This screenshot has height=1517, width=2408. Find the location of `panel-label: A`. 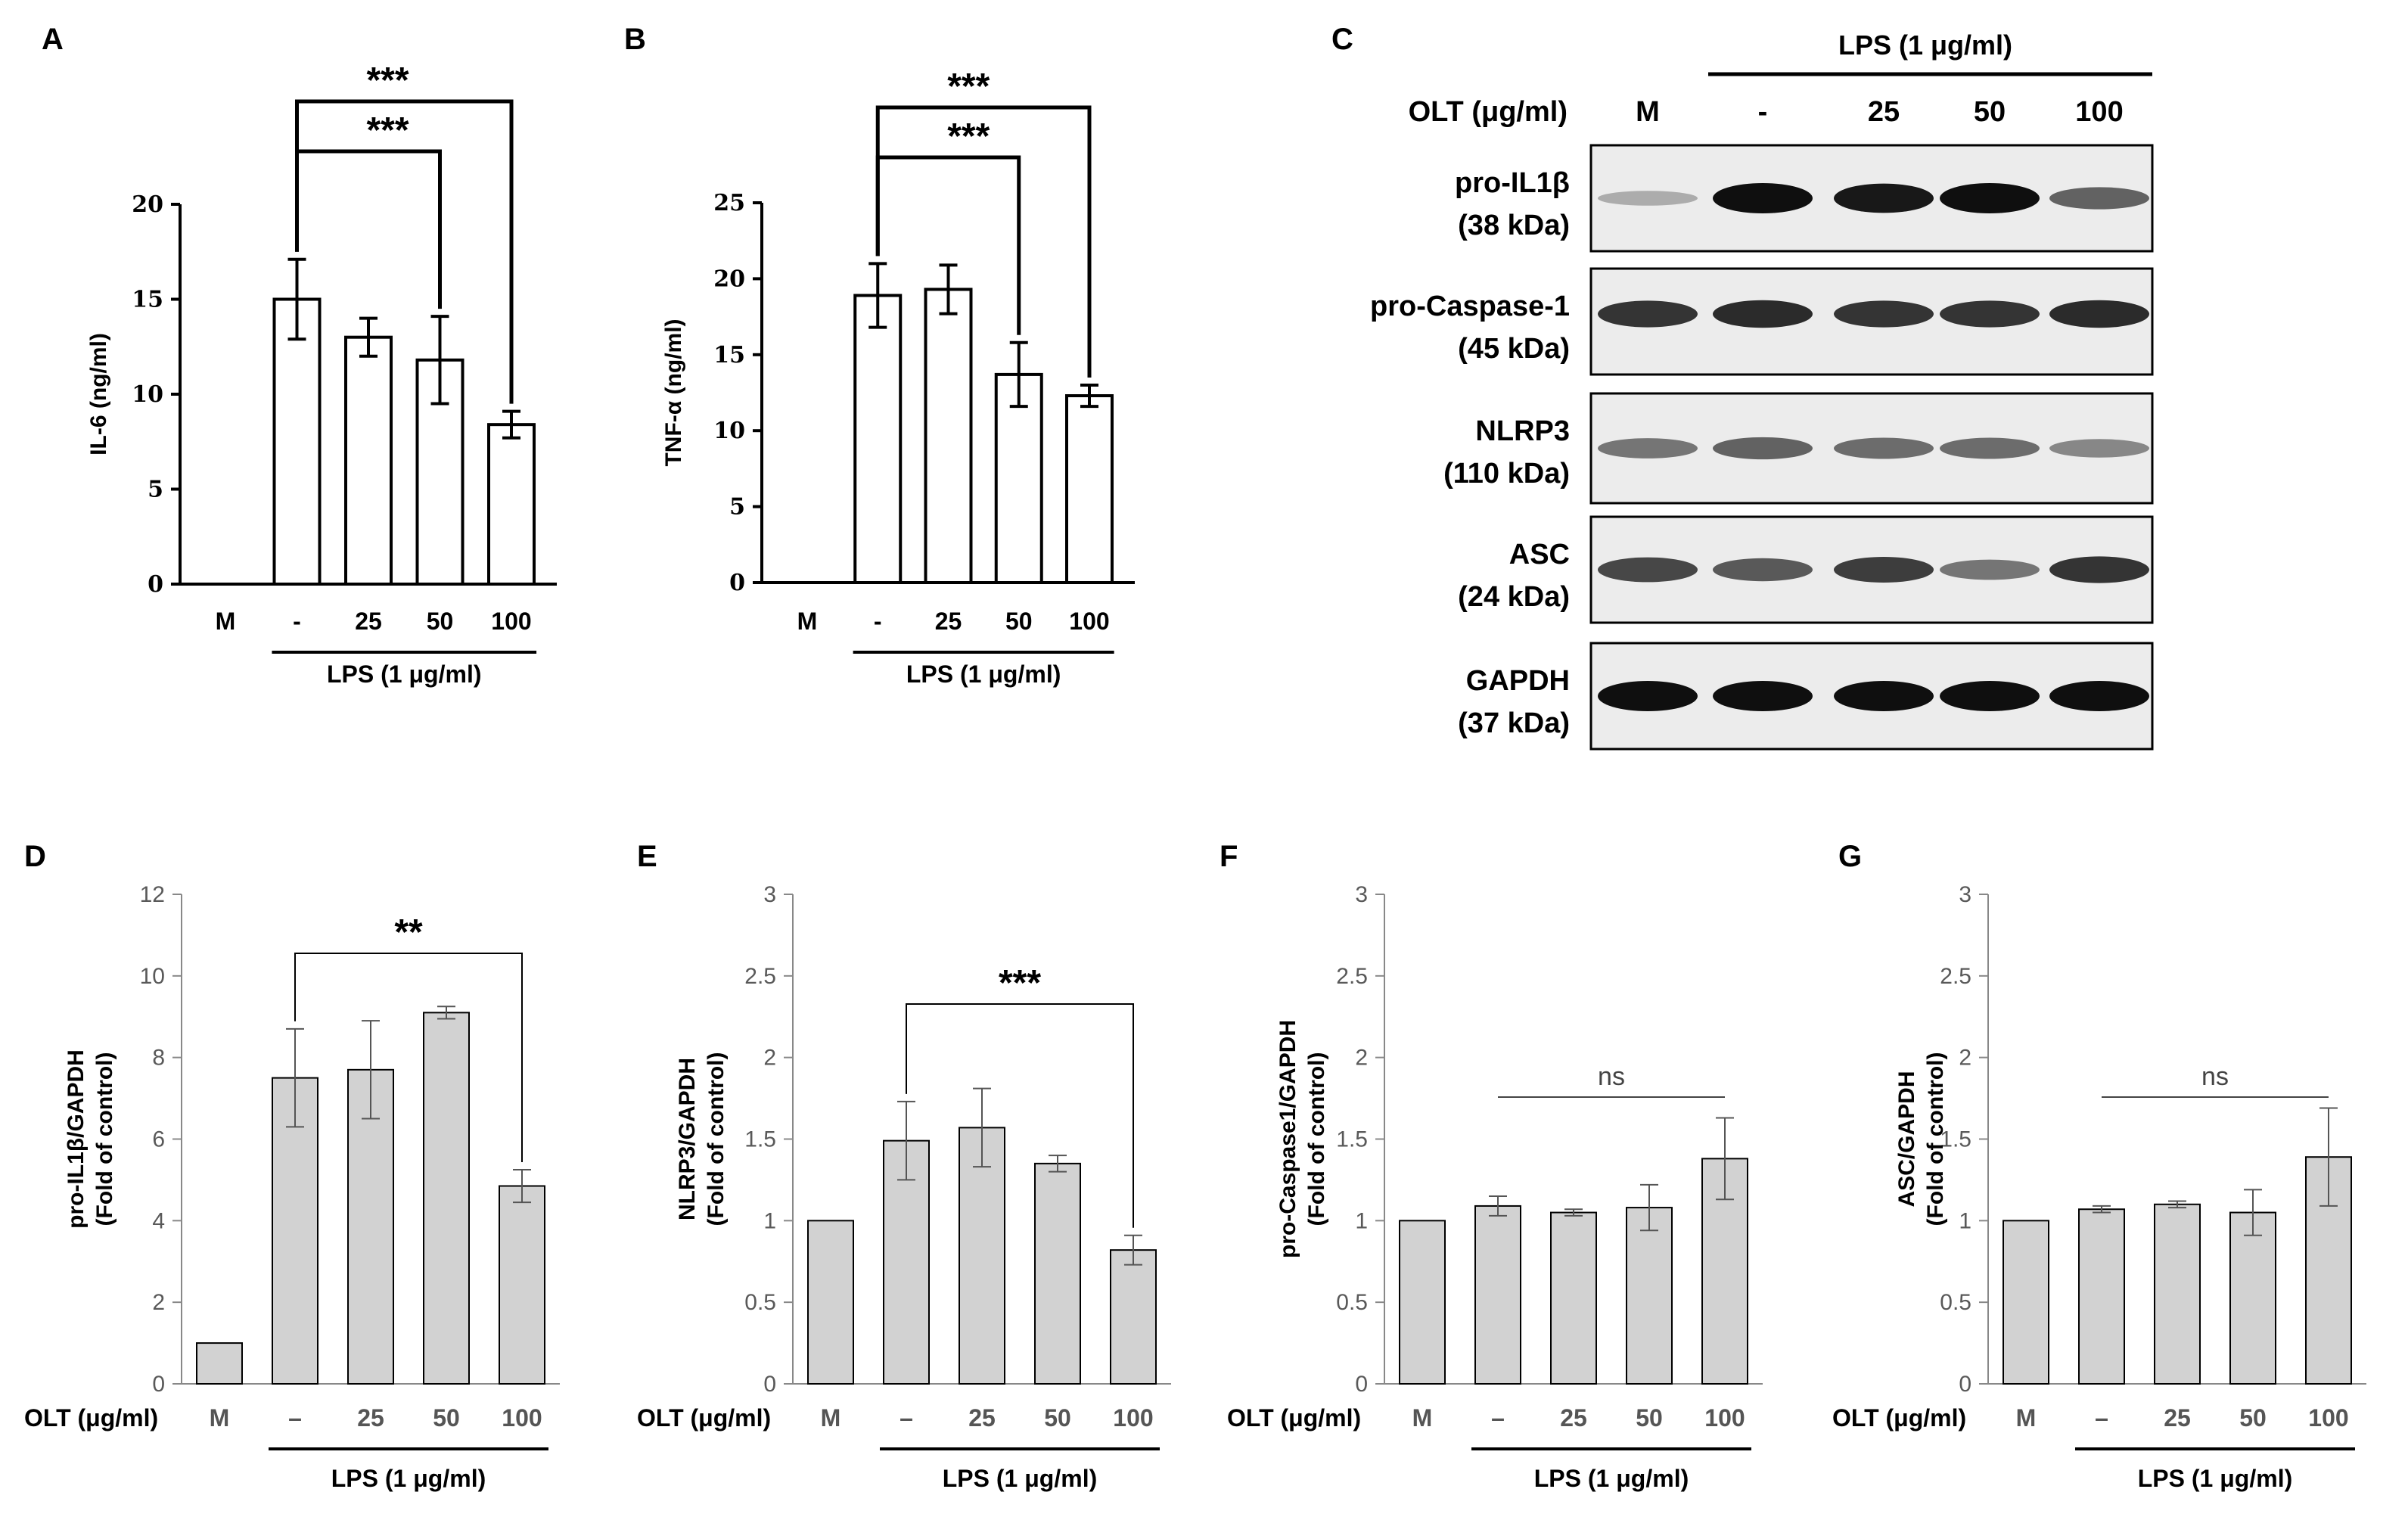

panel-label: A is located at coordinates (53, 40).